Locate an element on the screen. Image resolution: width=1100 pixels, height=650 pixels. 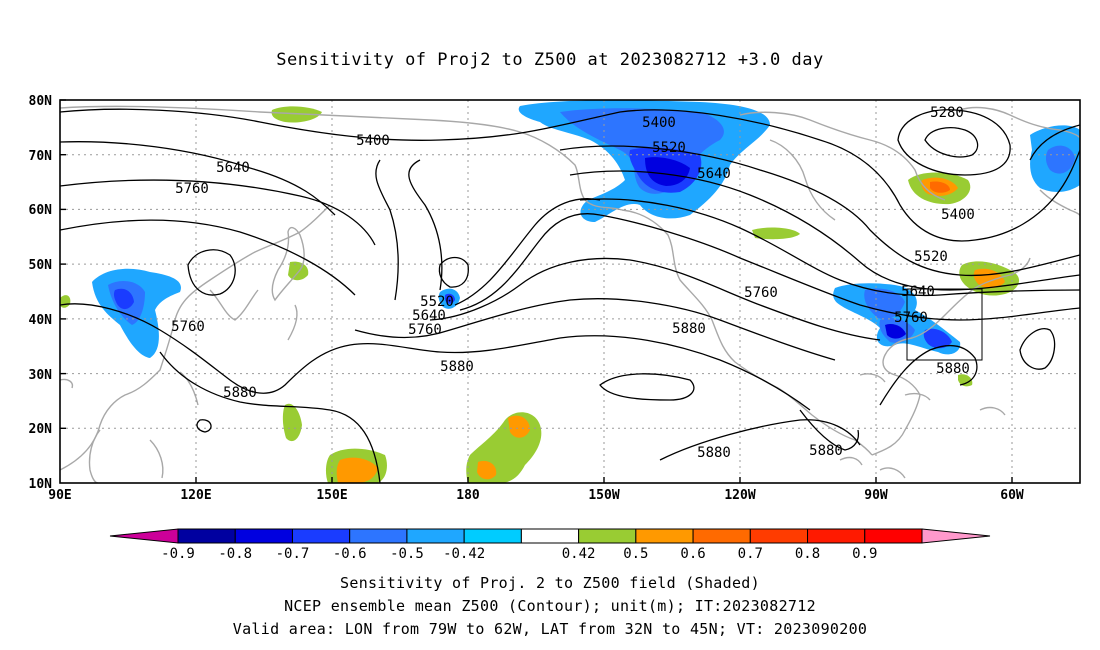
colorbar-label: 0.5 is located at coordinates (635, 554).